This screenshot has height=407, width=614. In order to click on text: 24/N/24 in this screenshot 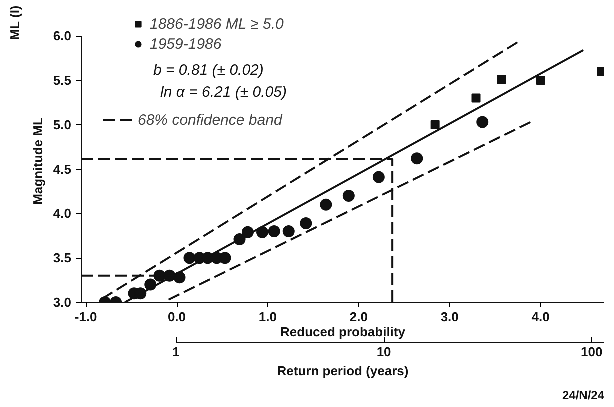, I will do `click(583, 395)`.